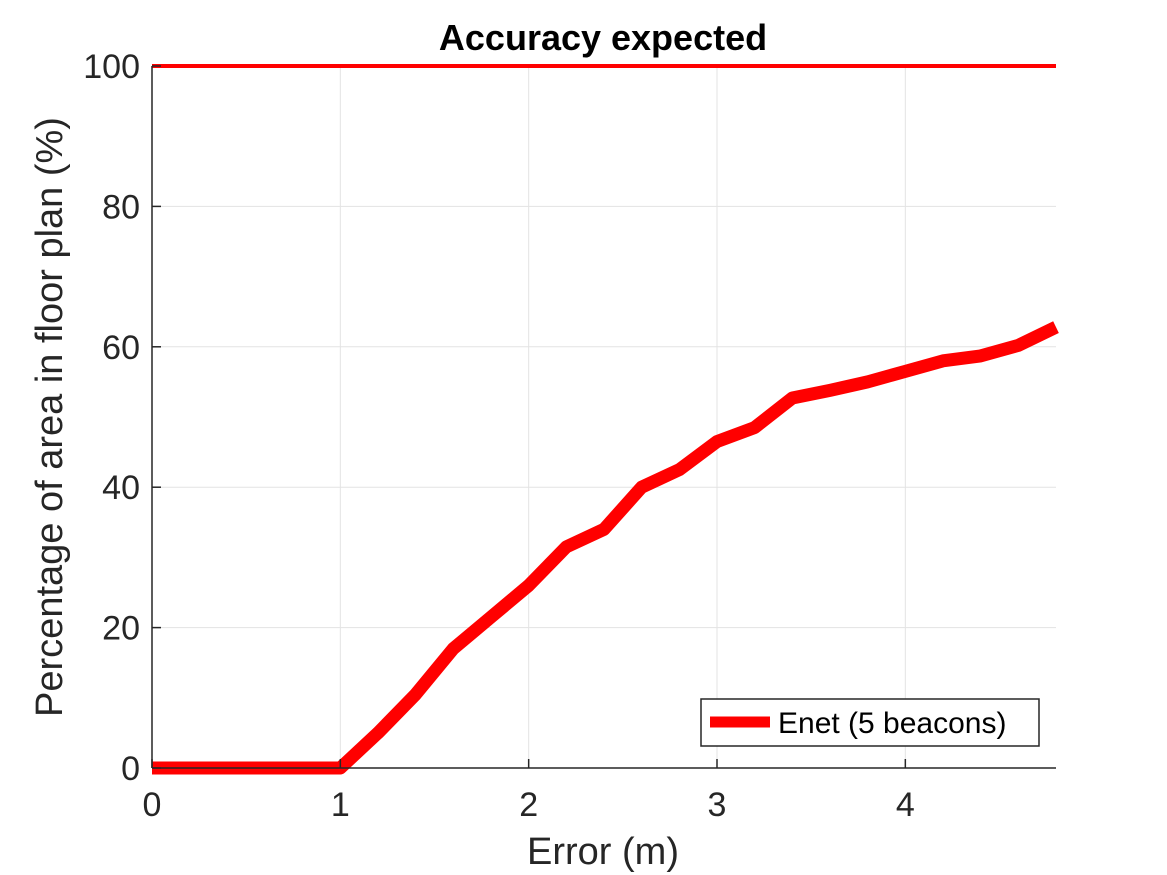  What do you see at coordinates (340, 805) in the screenshot?
I see `x-tick-label: 1` at bounding box center [340, 805].